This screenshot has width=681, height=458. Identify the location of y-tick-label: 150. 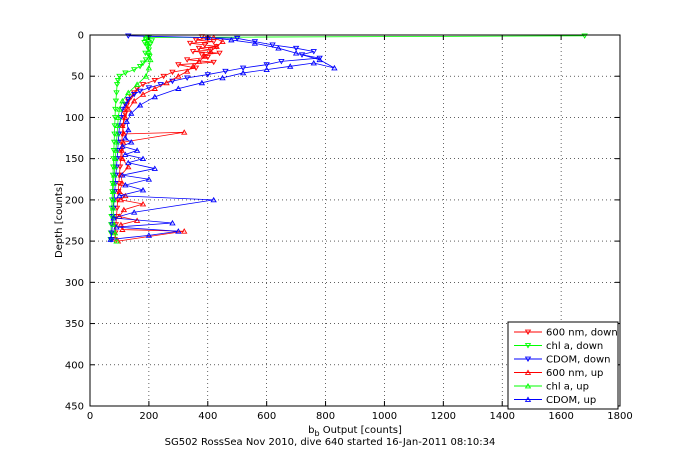
(74, 159).